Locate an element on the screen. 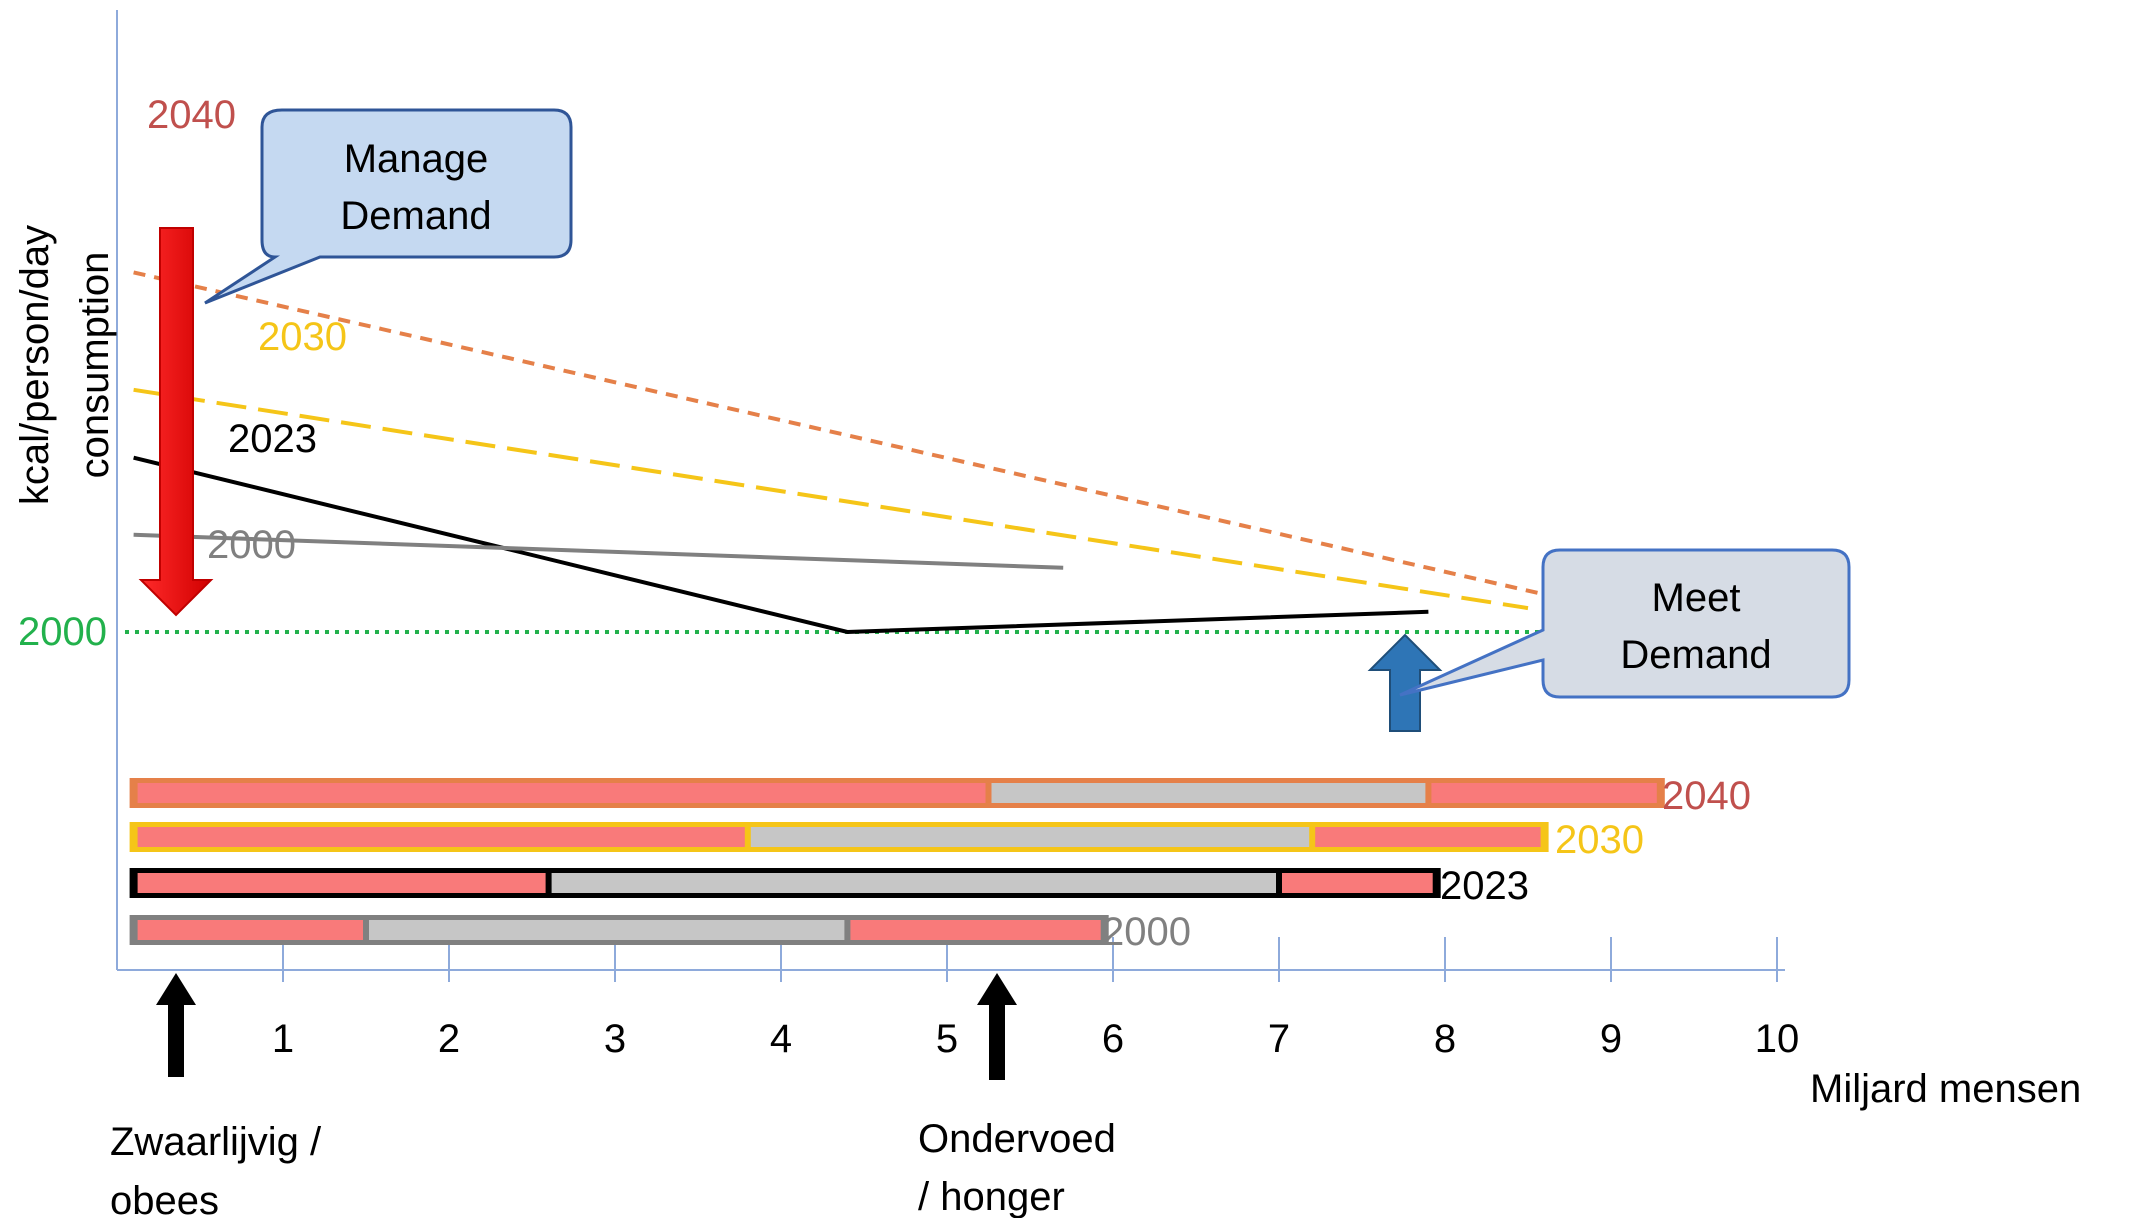 The image size is (2129, 1218). series-line-2023 is located at coordinates (781, 545).